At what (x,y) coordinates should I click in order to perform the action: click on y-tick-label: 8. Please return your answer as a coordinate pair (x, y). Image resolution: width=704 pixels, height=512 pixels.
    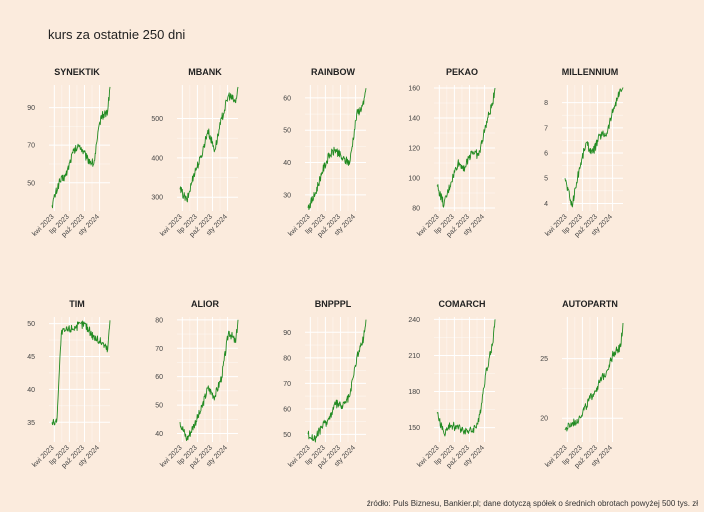
    Looking at the image, I should click on (546, 103).